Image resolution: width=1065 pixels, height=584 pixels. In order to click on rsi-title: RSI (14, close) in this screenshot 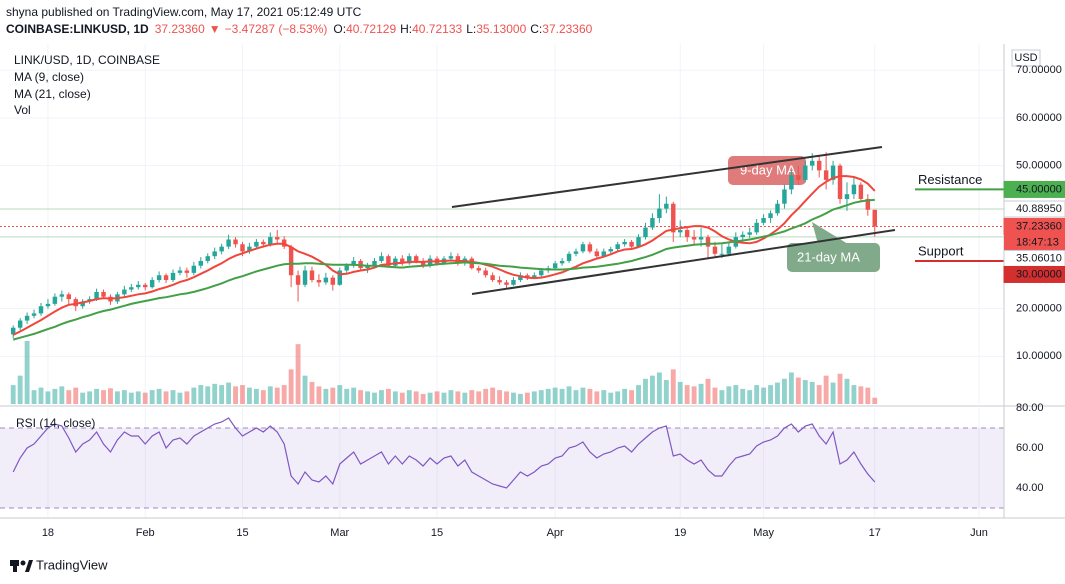, I will do `click(55, 423)`.